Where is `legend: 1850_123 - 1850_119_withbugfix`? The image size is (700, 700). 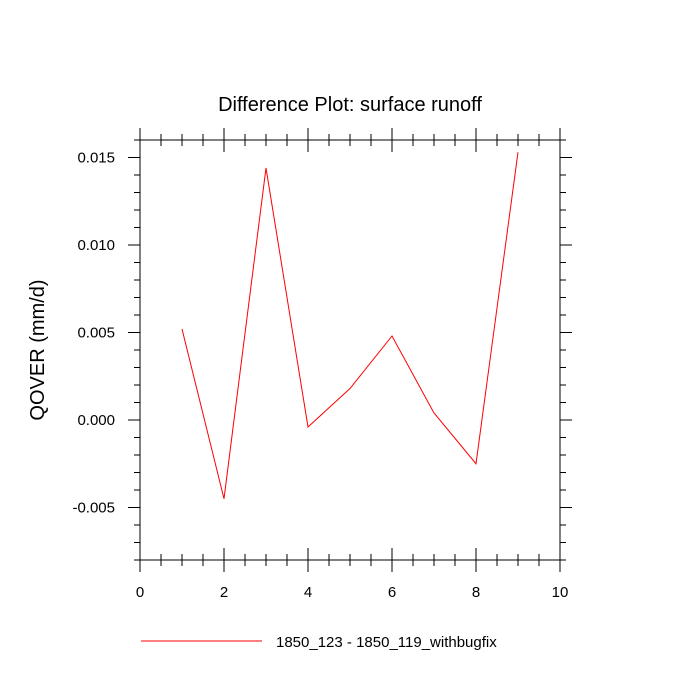
legend: 1850_123 - 1850_119_withbugfix is located at coordinates (319, 642).